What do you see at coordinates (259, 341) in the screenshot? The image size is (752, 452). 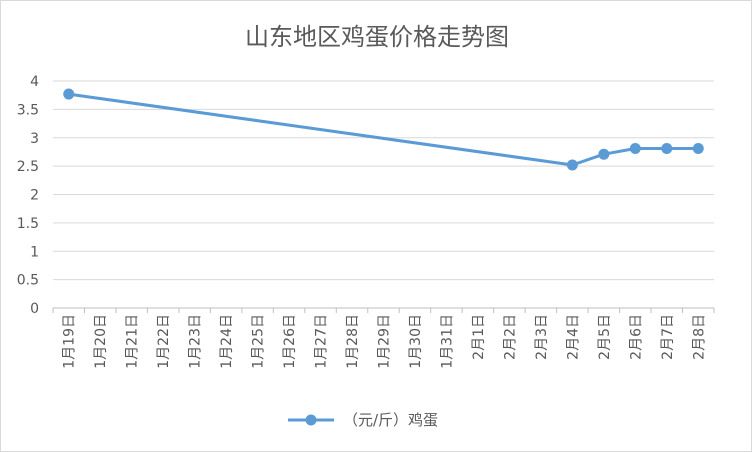 I see `x-tick-label: 1月25日` at bounding box center [259, 341].